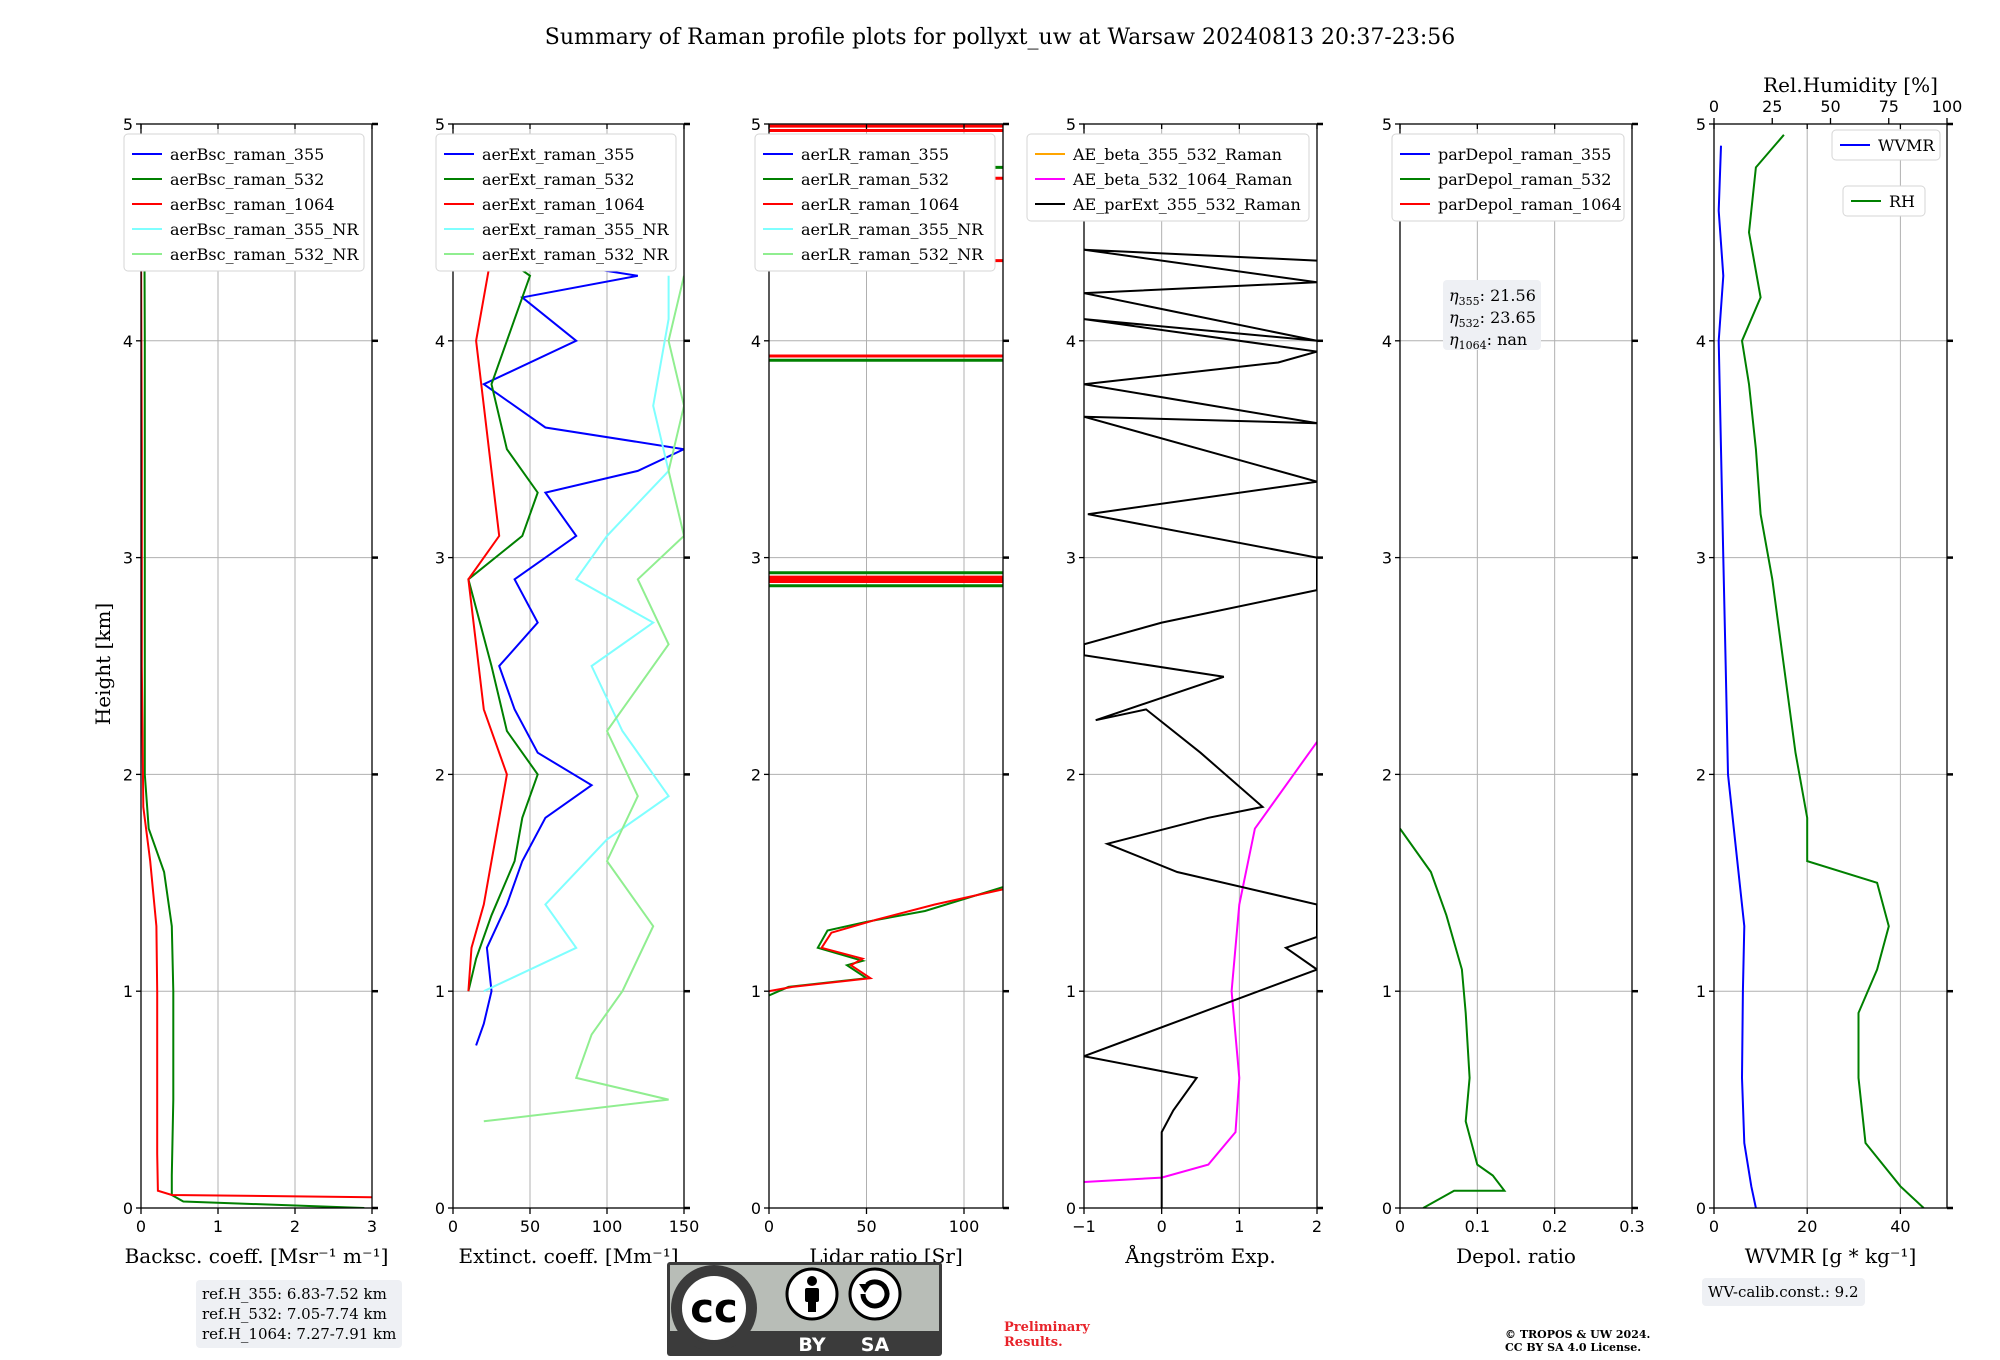 This screenshot has height=1360, width=2000. I want to click on legend-entry: aerLR_raman_355_NR, so click(892, 229).